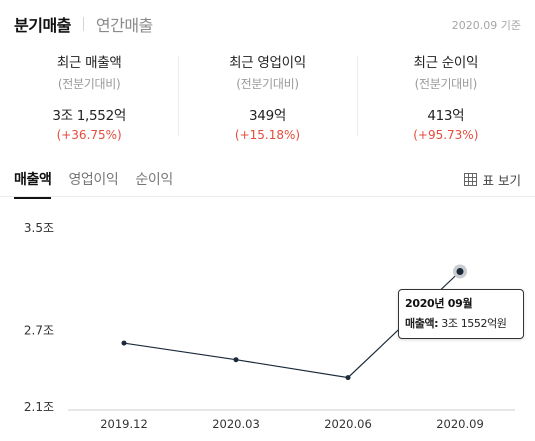  What do you see at coordinates (422, 323) in the screenshot?
I see `tooltip-label: 매출액:` at bounding box center [422, 323].